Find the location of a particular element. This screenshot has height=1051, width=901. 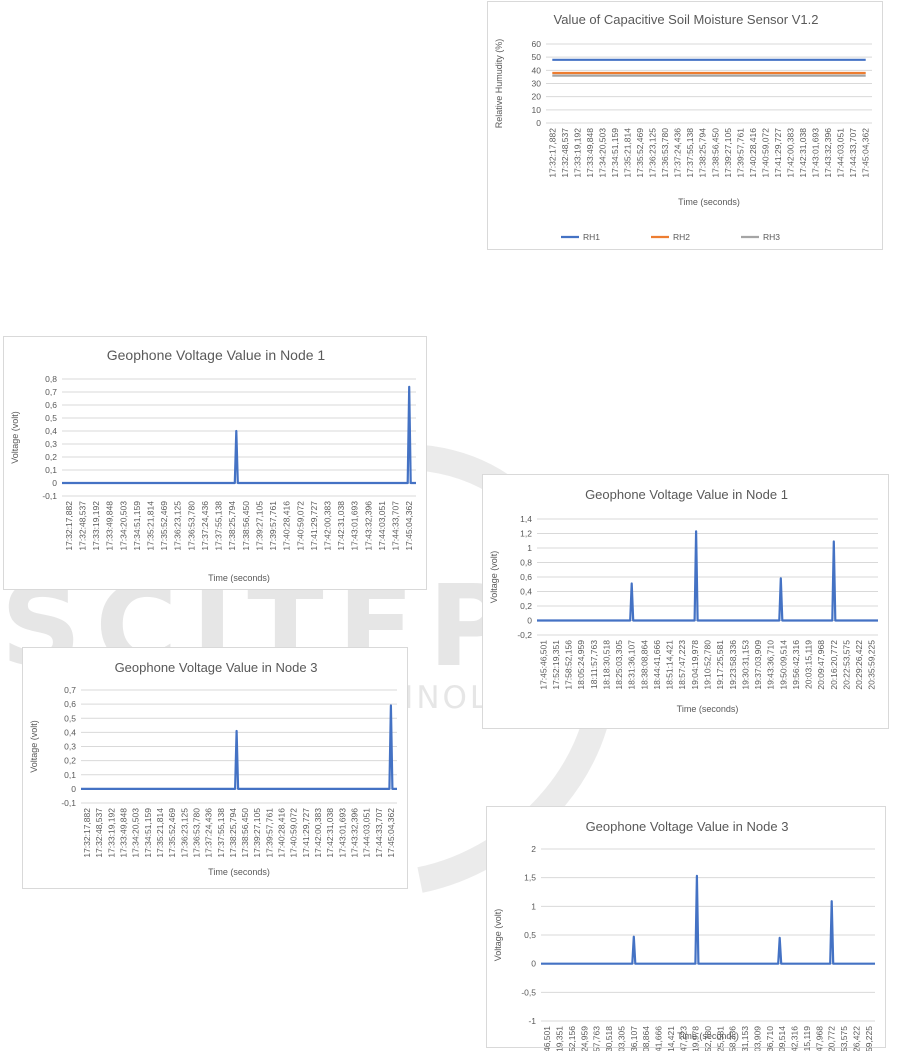

series-line-voltage is located at coordinates (239, 747).